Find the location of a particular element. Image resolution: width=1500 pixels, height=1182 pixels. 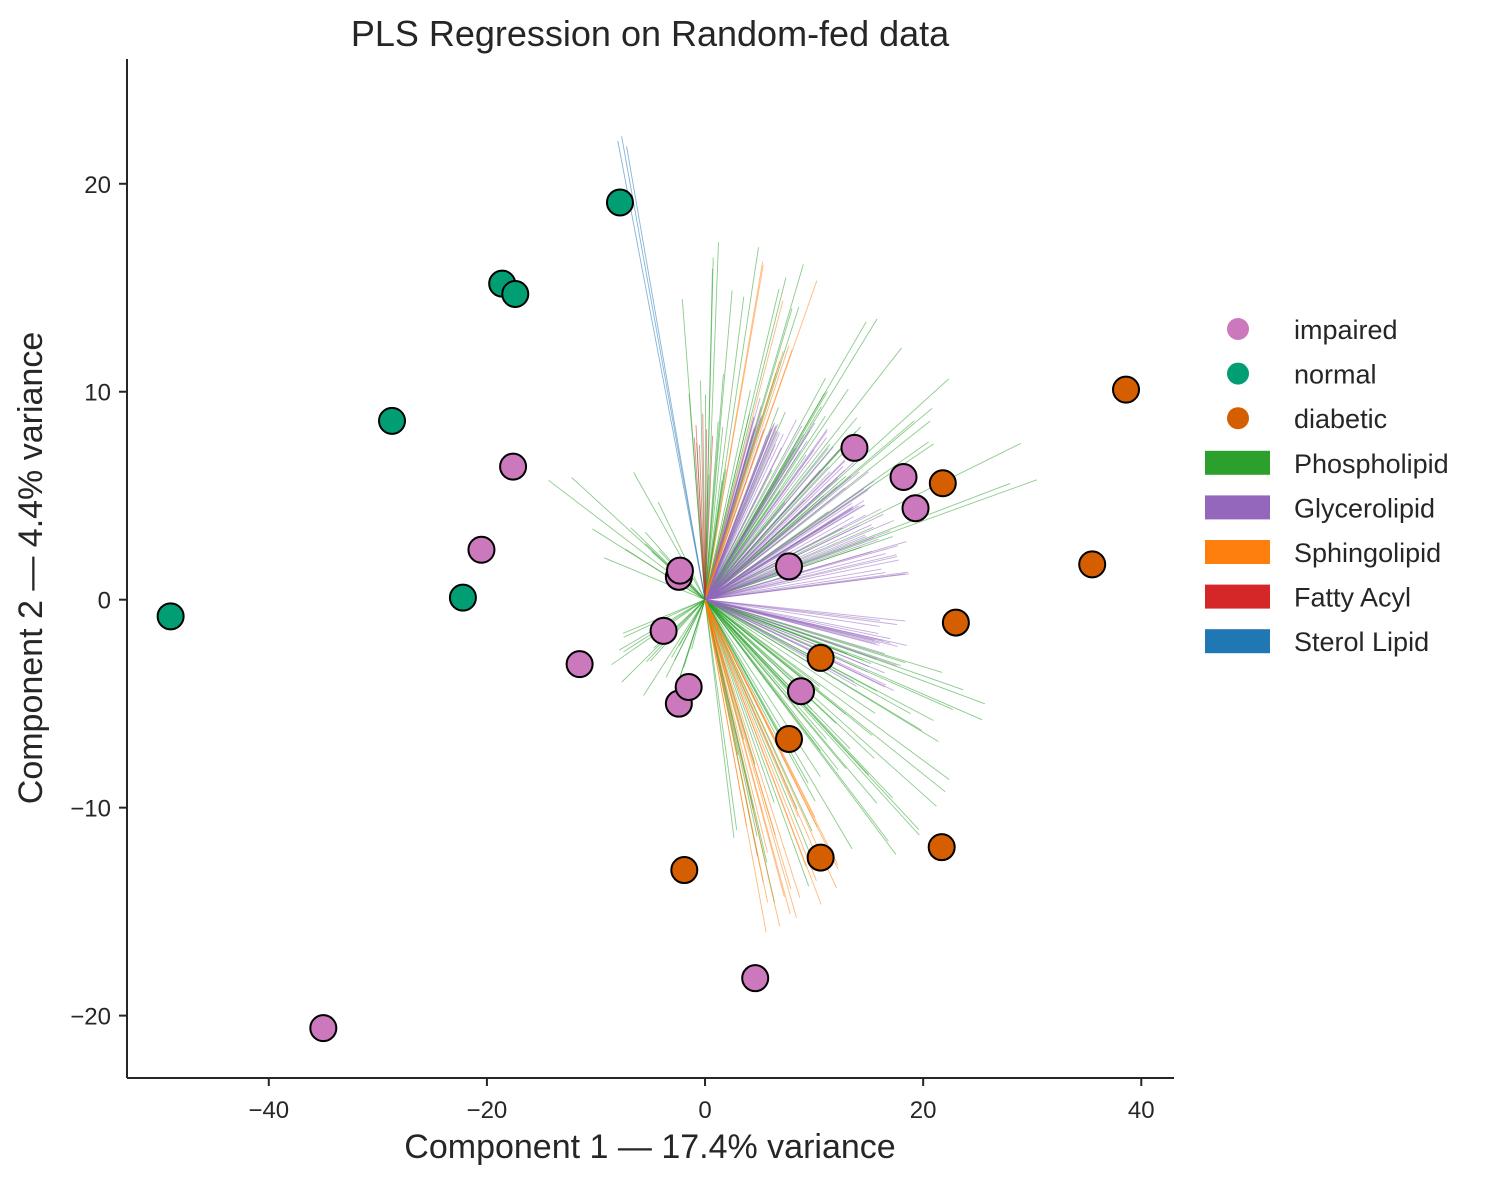

legend-marker-diabetic is located at coordinates (1238, 418).